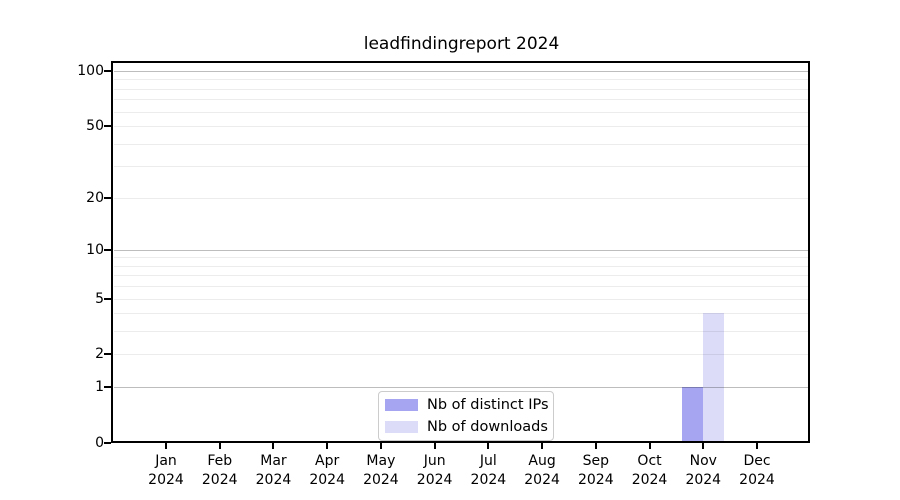 The image size is (900, 500). What do you see at coordinates (99, 298) in the screenshot?
I see `y-tick-label: 5` at bounding box center [99, 298].